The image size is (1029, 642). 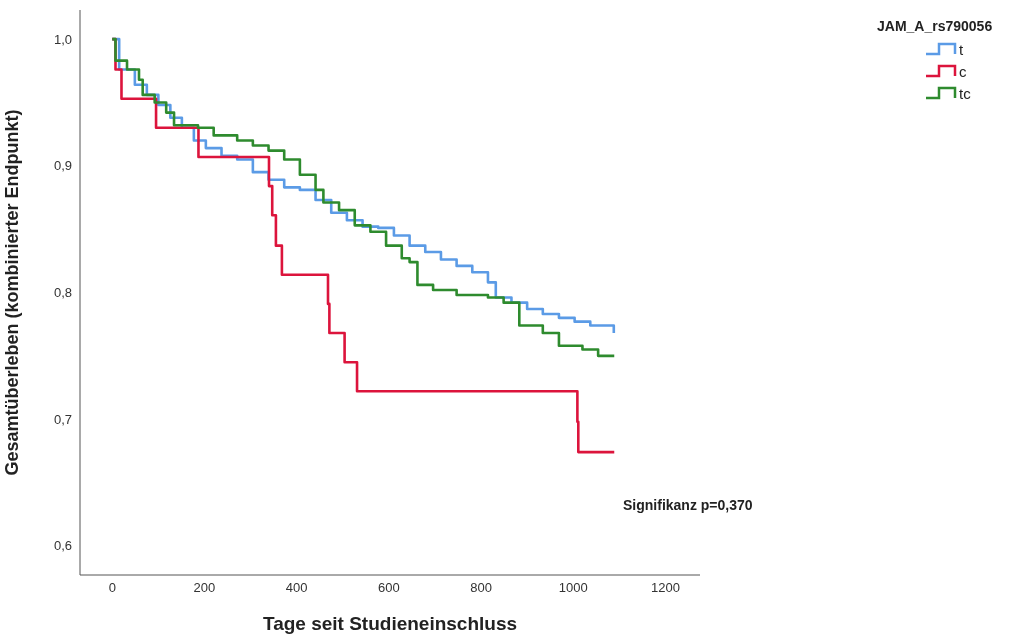 What do you see at coordinates (963, 71) in the screenshot?
I see `legend-label: c` at bounding box center [963, 71].